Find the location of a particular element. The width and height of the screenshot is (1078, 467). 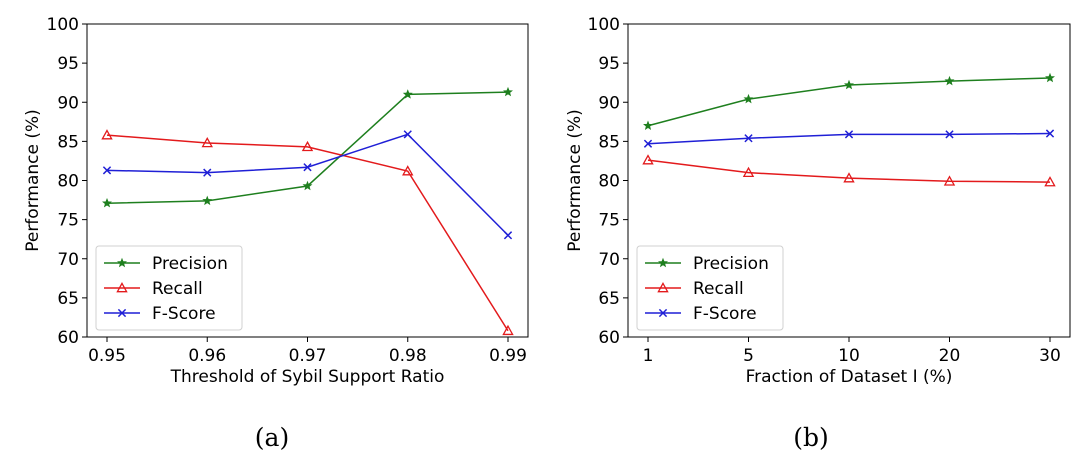

x-axis-label: Fraction of Dataset I (%) is located at coordinates (849, 377).